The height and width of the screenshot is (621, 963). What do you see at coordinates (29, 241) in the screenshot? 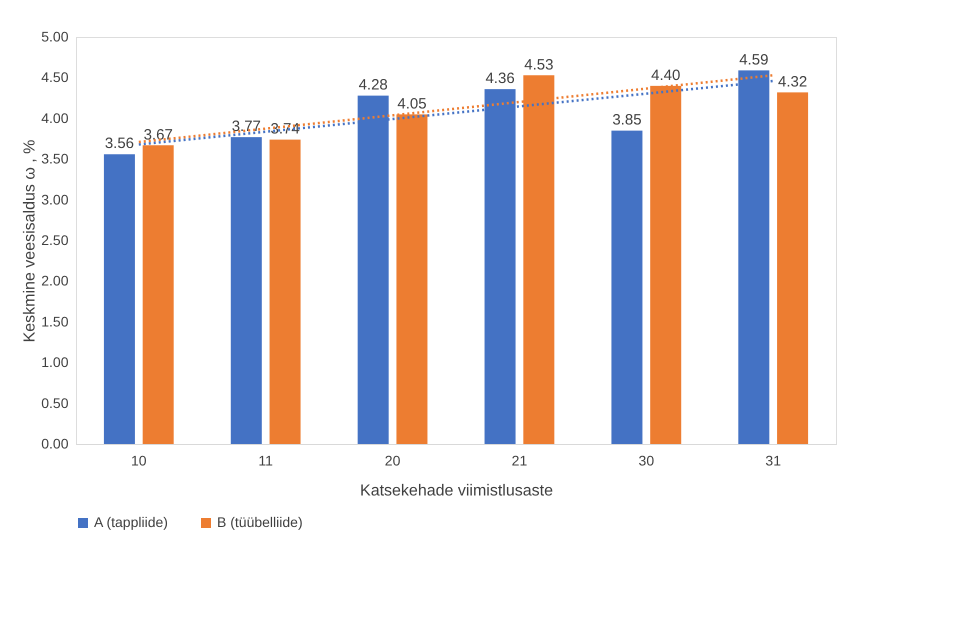
I see `y-axis-title: Keskmine veesisaldus ω , %` at bounding box center [29, 241].